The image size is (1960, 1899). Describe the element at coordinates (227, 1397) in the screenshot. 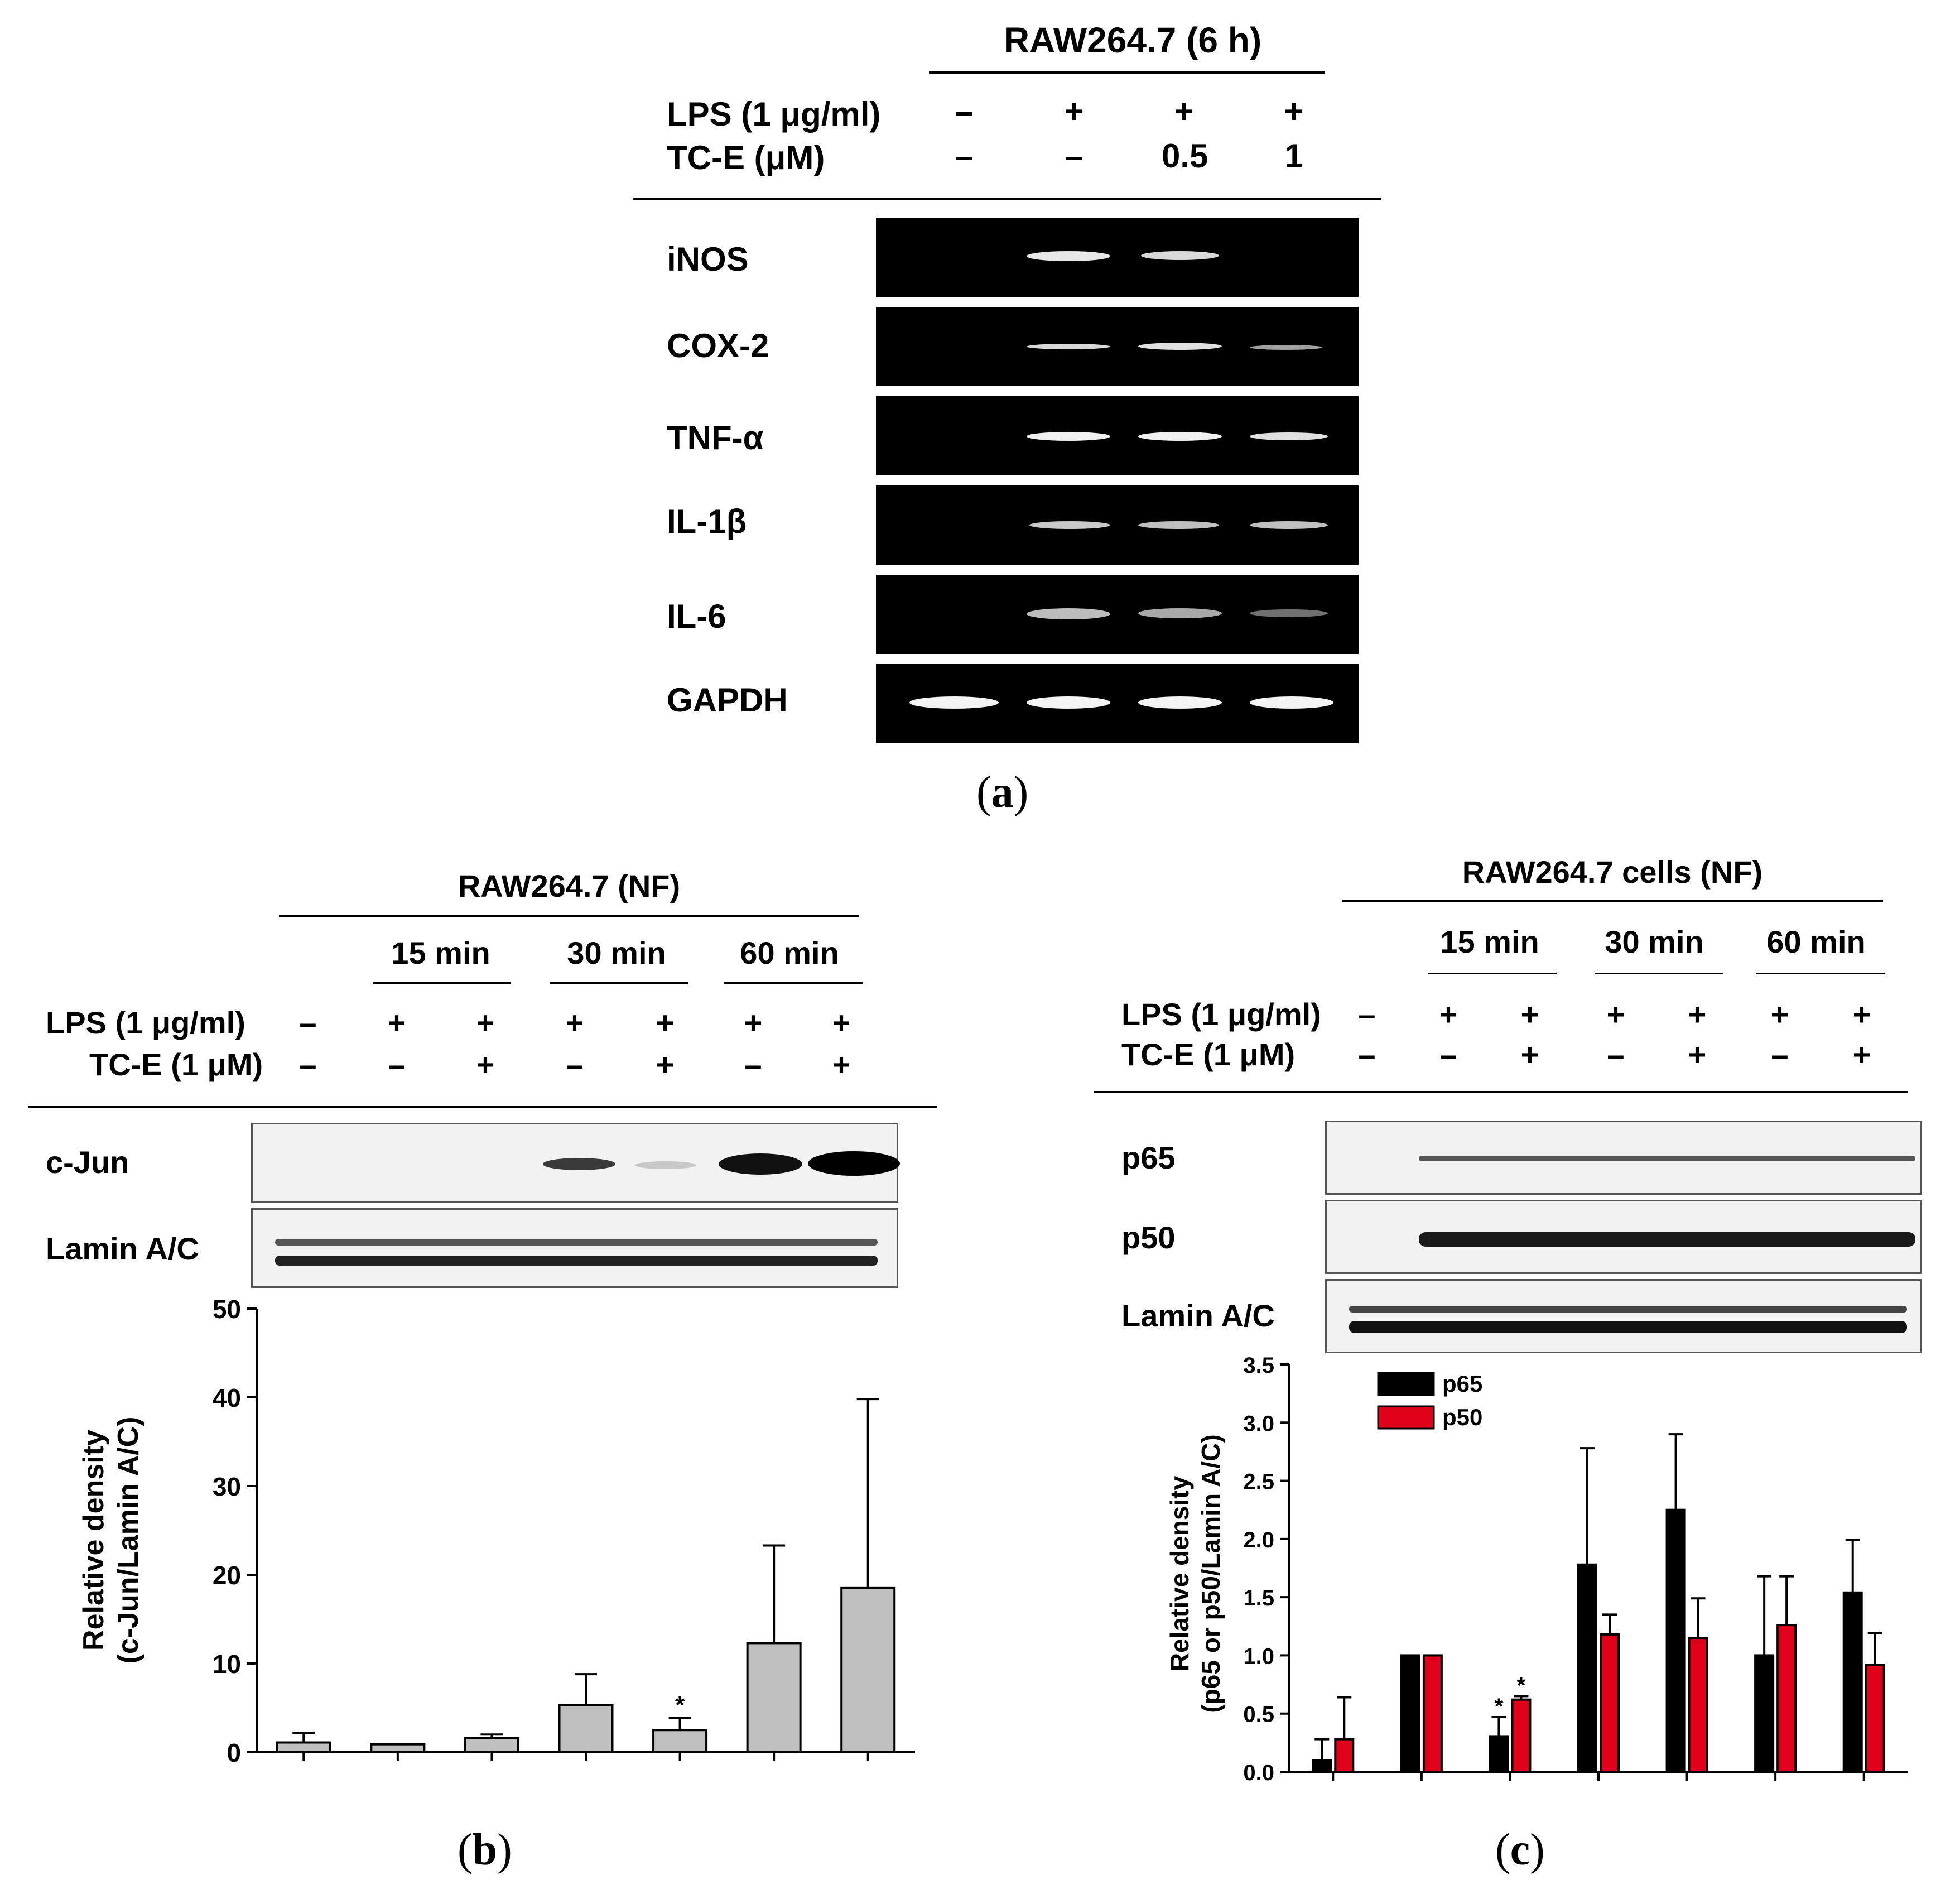

I see `y-tick-label: 40` at that location.